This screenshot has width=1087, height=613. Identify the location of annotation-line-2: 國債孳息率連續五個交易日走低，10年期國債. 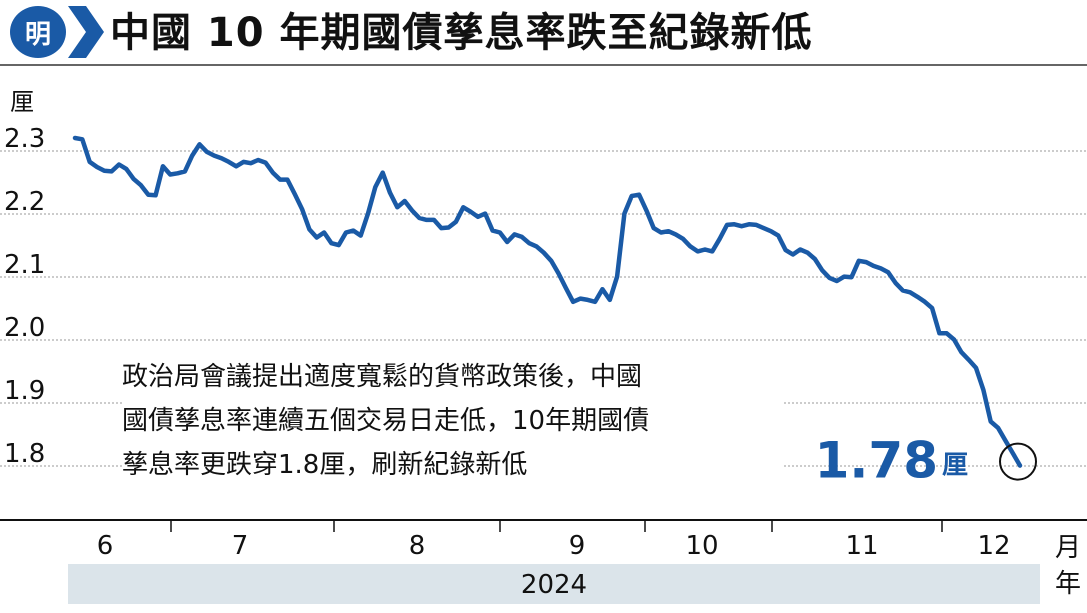
(386, 421).